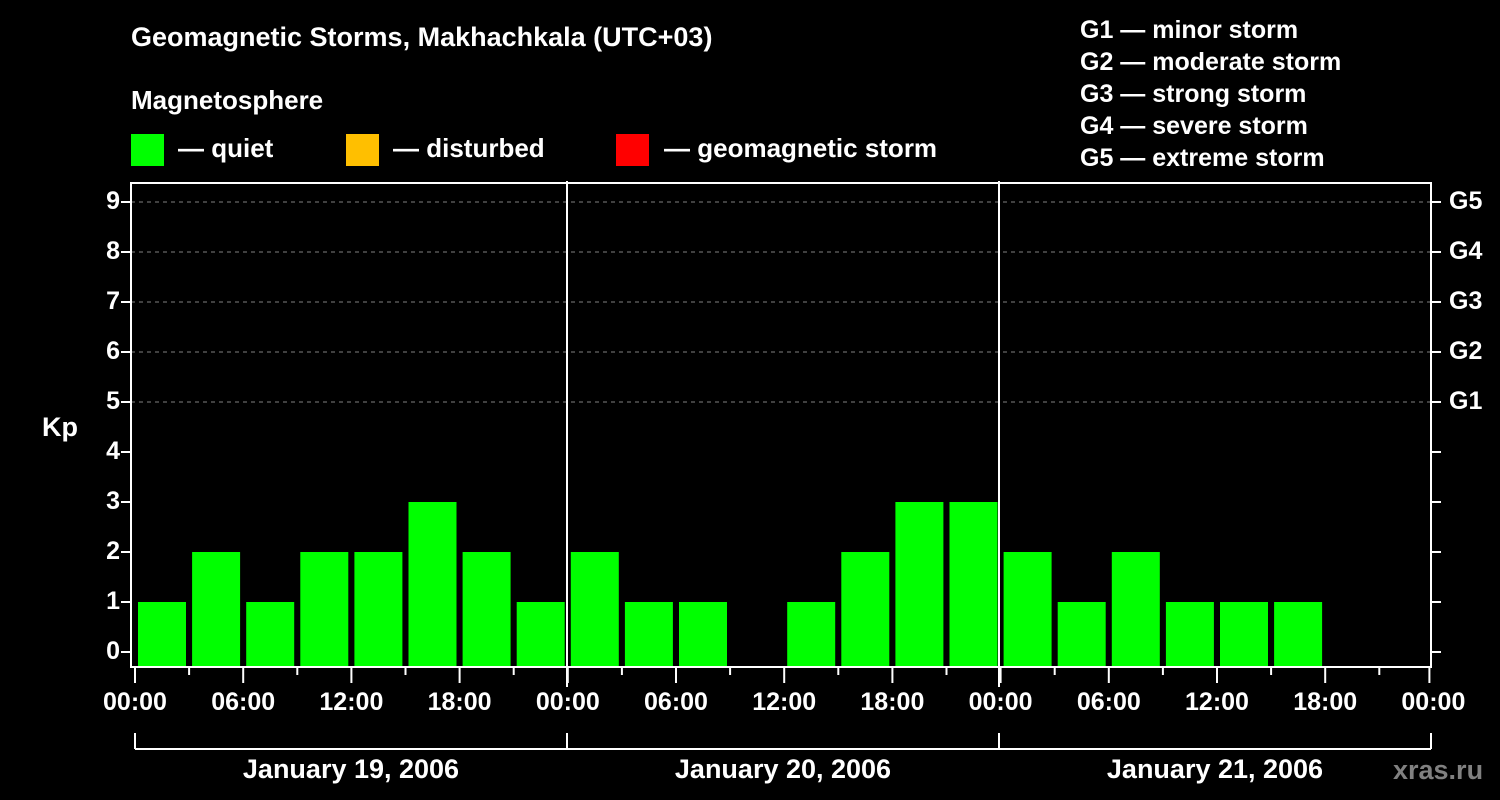 This screenshot has width=1500, height=800. Describe the element at coordinates (227, 100) in the screenshot. I see `legend-heading: Magnetosphere` at that location.